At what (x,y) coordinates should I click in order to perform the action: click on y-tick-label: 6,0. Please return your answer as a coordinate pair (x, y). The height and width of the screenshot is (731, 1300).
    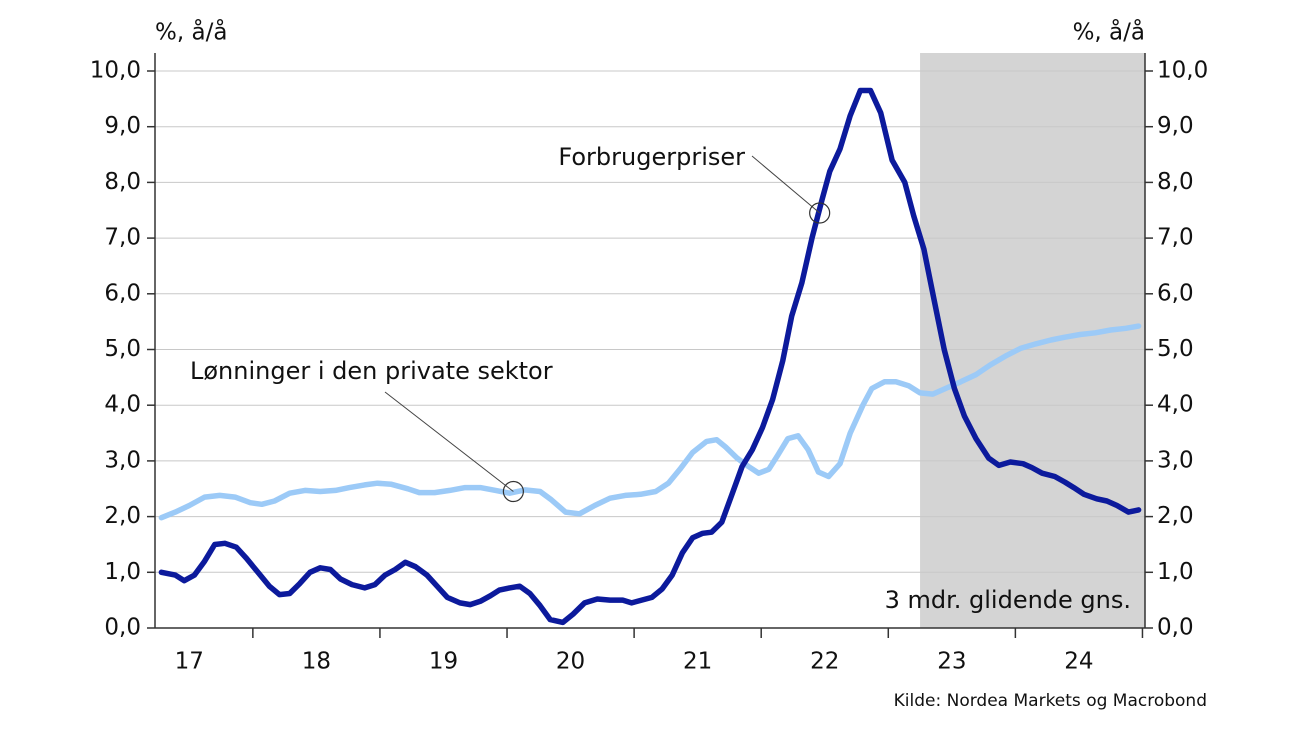
    Looking at the image, I should click on (122, 293).